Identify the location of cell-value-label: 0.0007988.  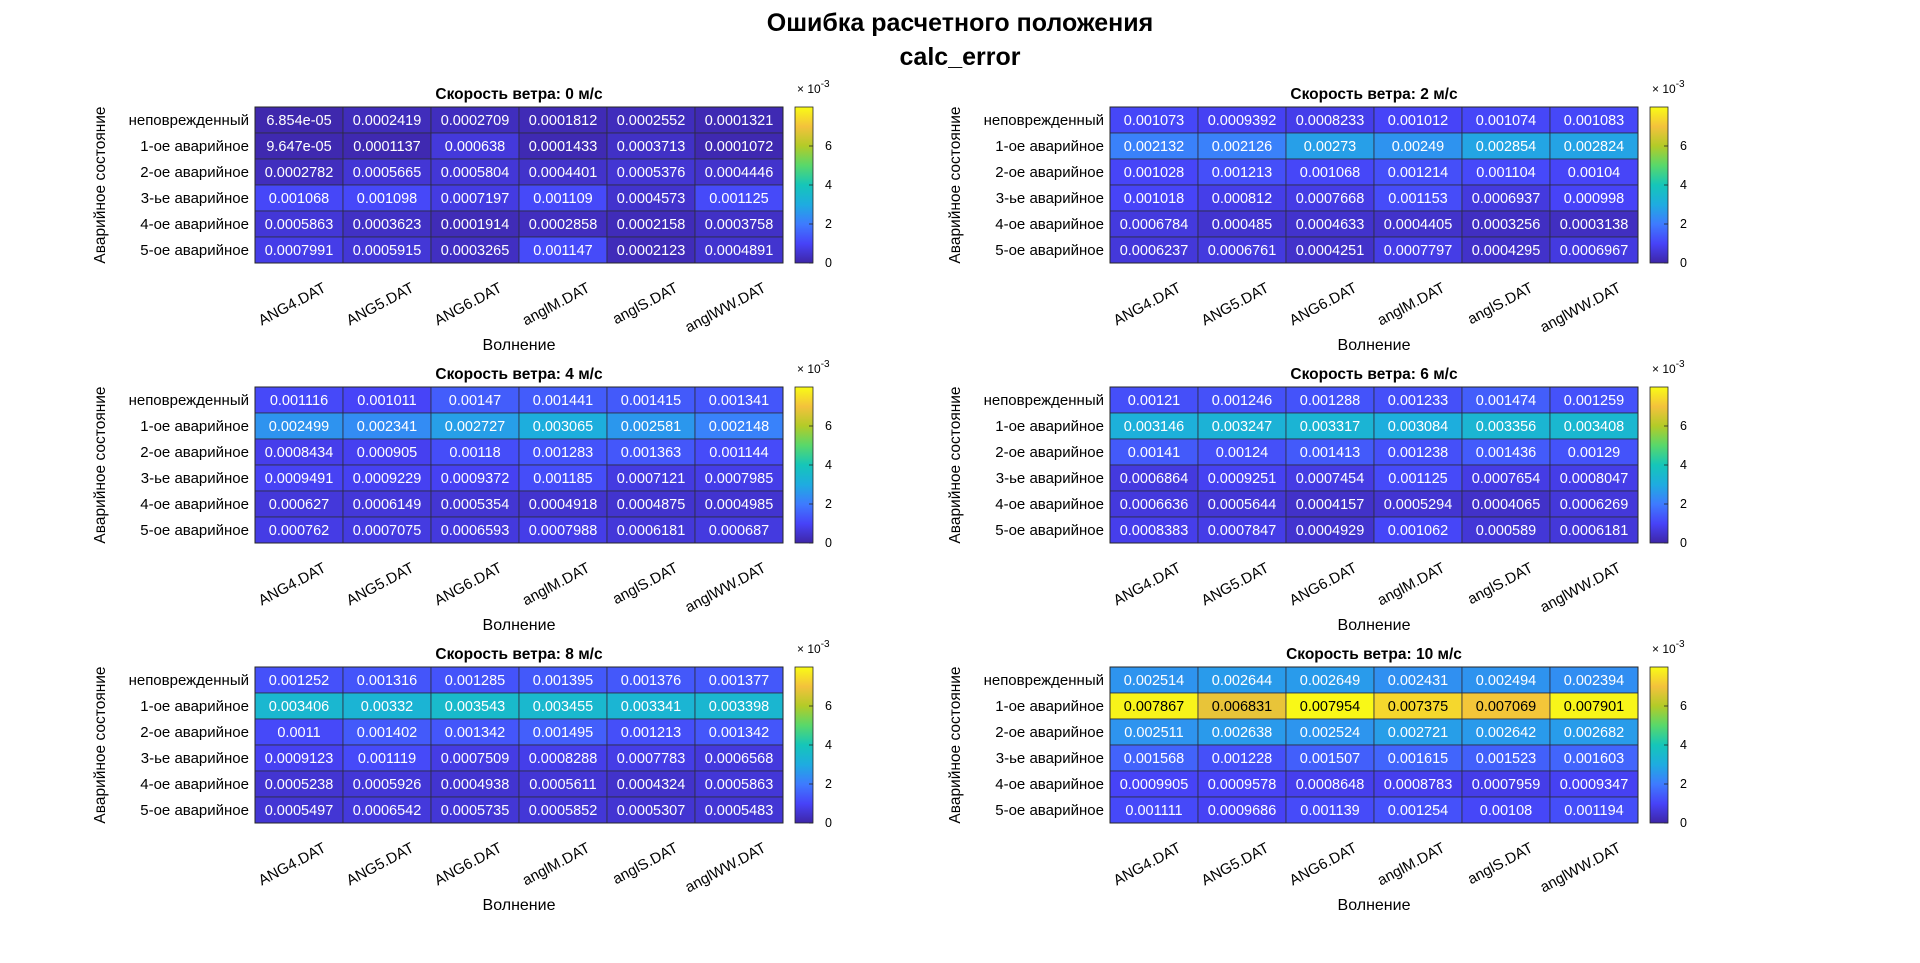
(563, 531).